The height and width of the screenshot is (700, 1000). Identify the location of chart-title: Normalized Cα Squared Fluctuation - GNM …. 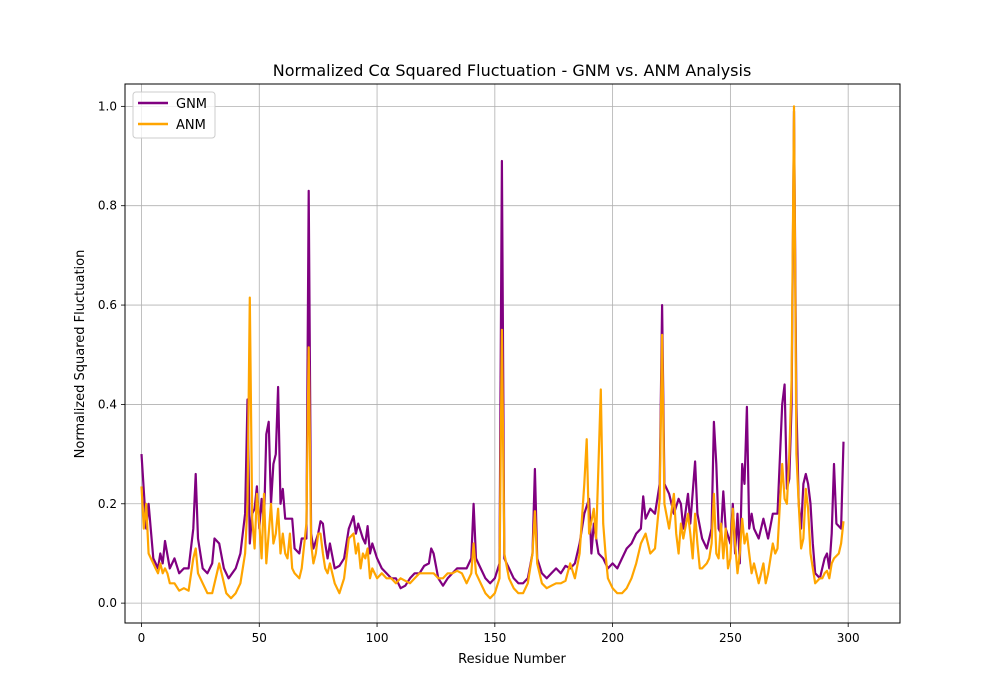
(512, 70).